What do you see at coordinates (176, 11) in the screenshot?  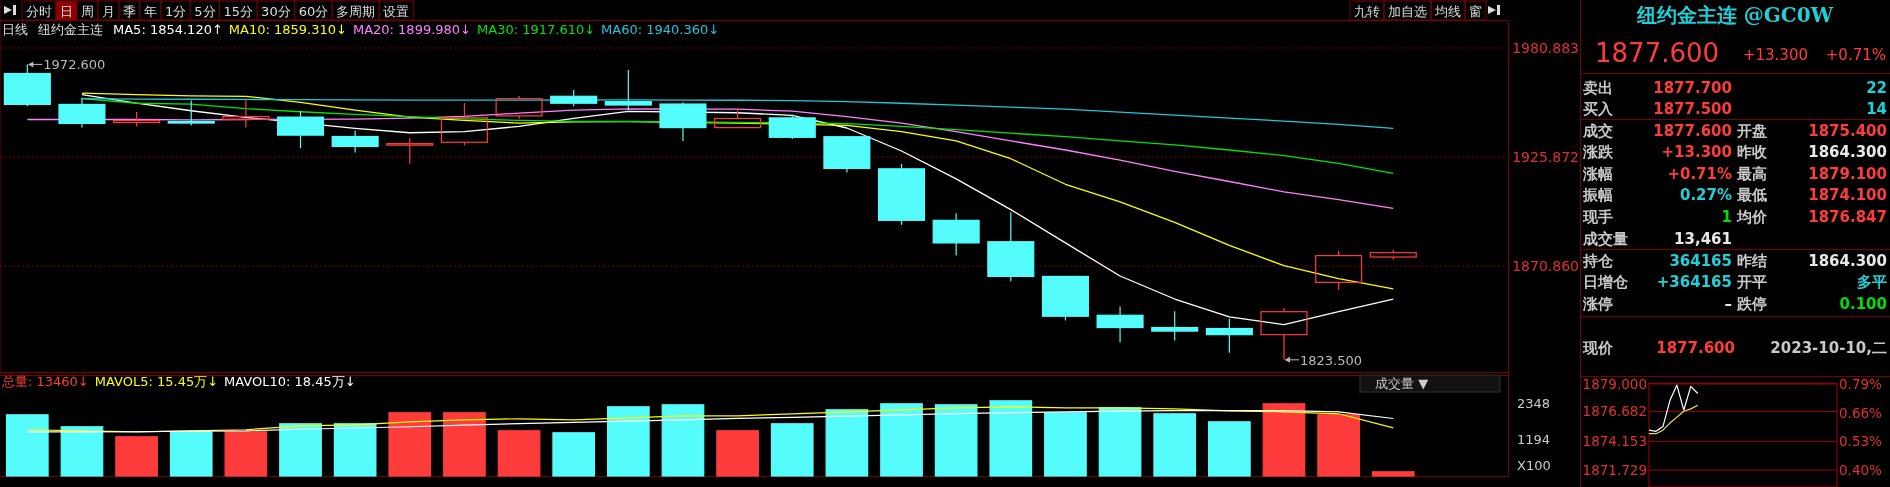 I see `text: 1分` at bounding box center [176, 11].